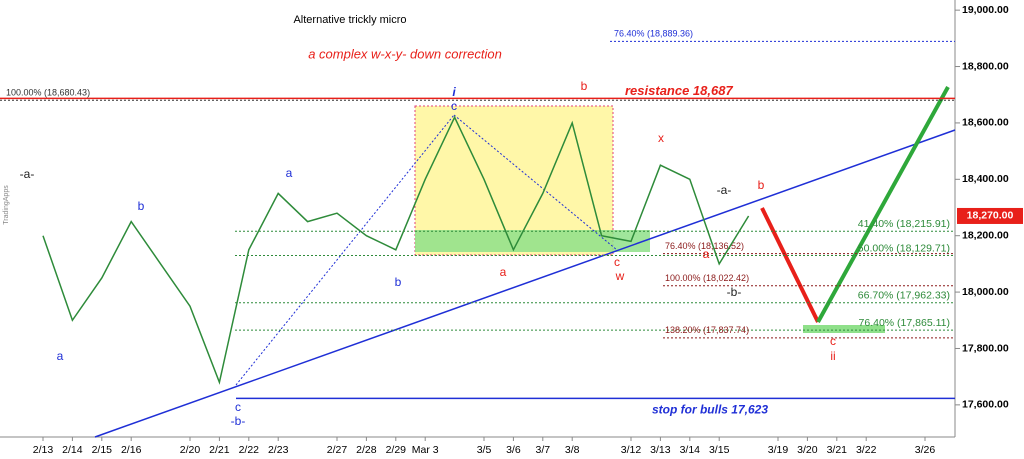 The height and width of the screenshot is (459, 1024). Describe the element at coordinates (43, 450) in the screenshot. I see `x-tick-label: 2/13` at that location.